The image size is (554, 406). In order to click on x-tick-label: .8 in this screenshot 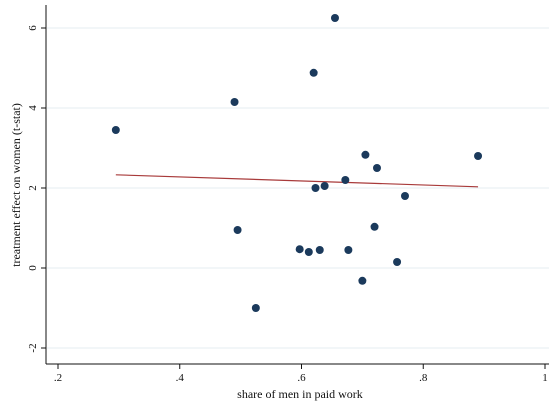, I will do `click(423, 378)`.